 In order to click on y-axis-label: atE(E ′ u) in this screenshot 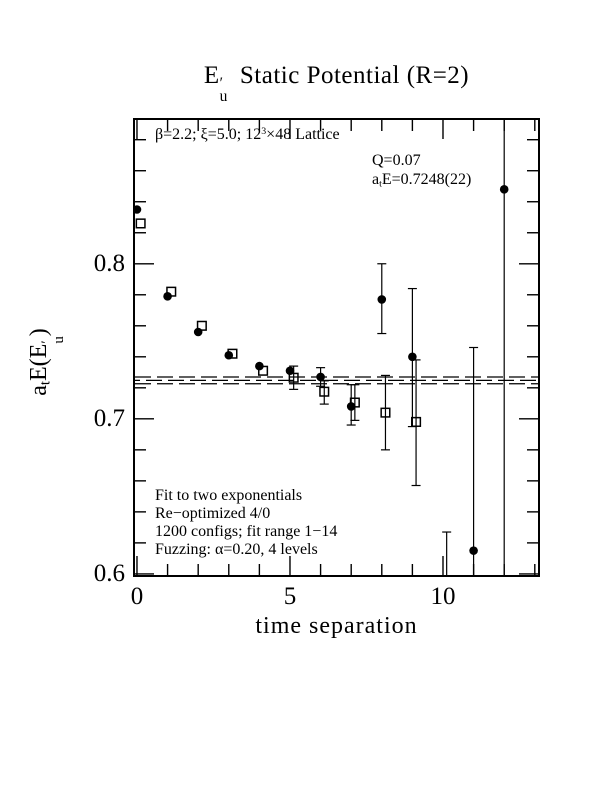, I will do `click(47, 362)`.